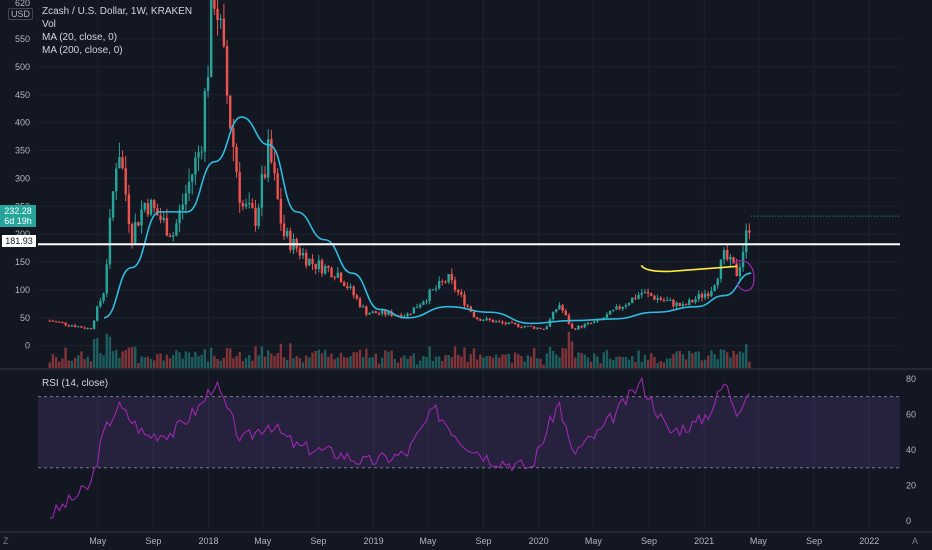 The height and width of the screenshot is (550, 932). Describe the element at coordinates (19, 241) in the screenshot. I see `level-badge: 181.93` at that location.